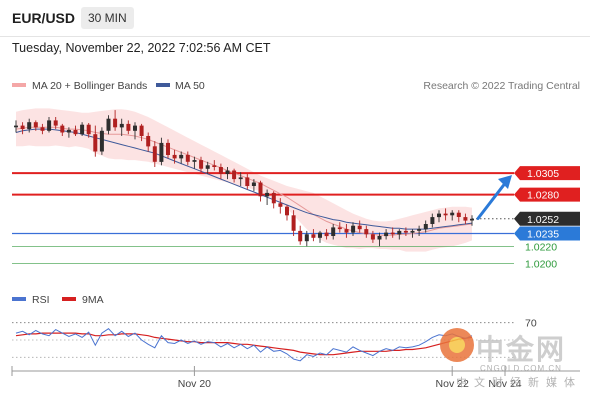  Describe the element at coordinates (163, 85) in the screenshot. I see `ma50-swatch` at that location.